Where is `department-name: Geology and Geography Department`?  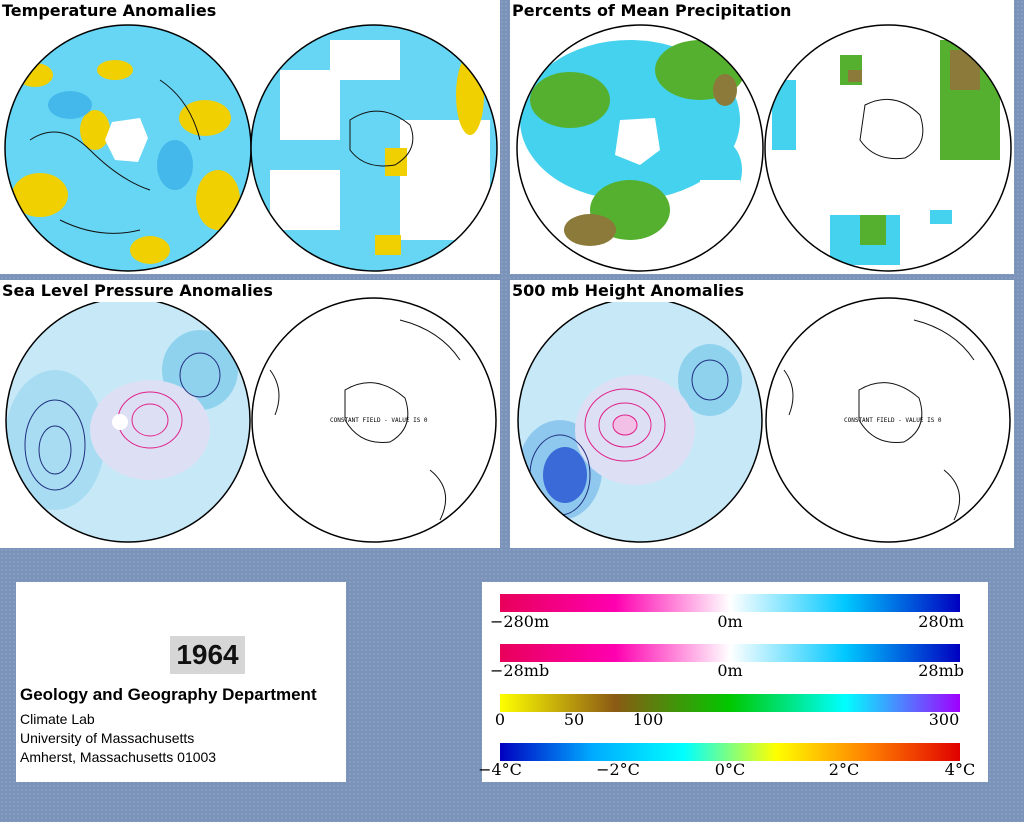
department-name: Geology and Geography Department is located at coordinates (168, 694).